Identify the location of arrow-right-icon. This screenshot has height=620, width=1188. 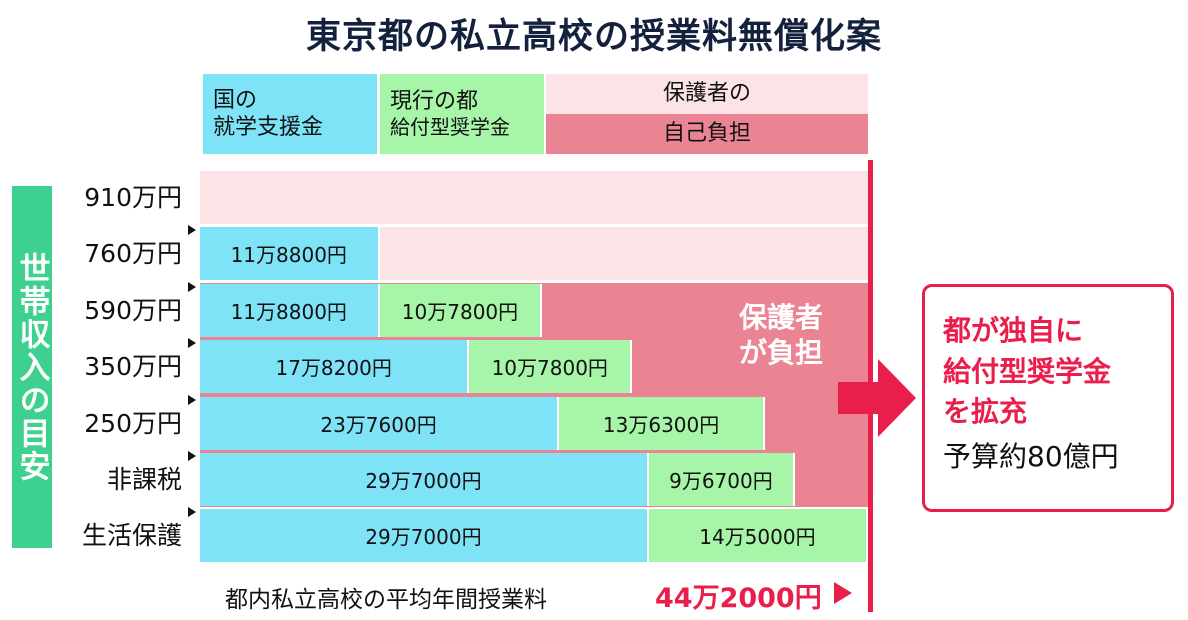
(859, 398).